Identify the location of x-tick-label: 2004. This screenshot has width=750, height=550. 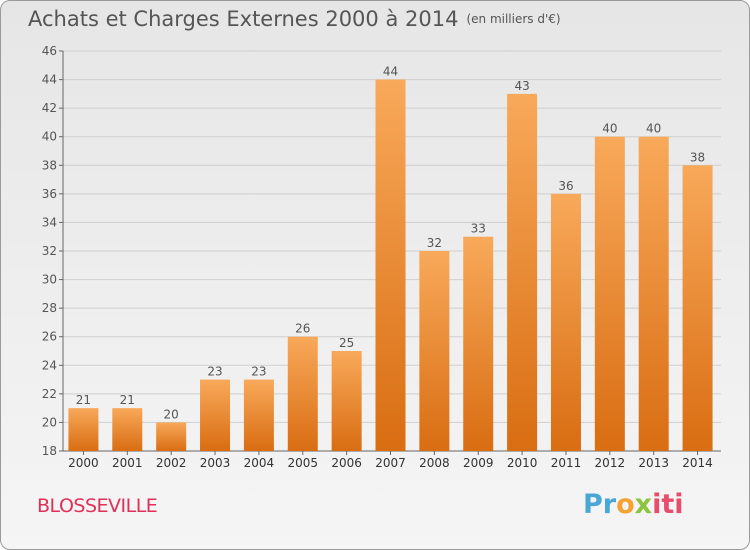
(259, 463).